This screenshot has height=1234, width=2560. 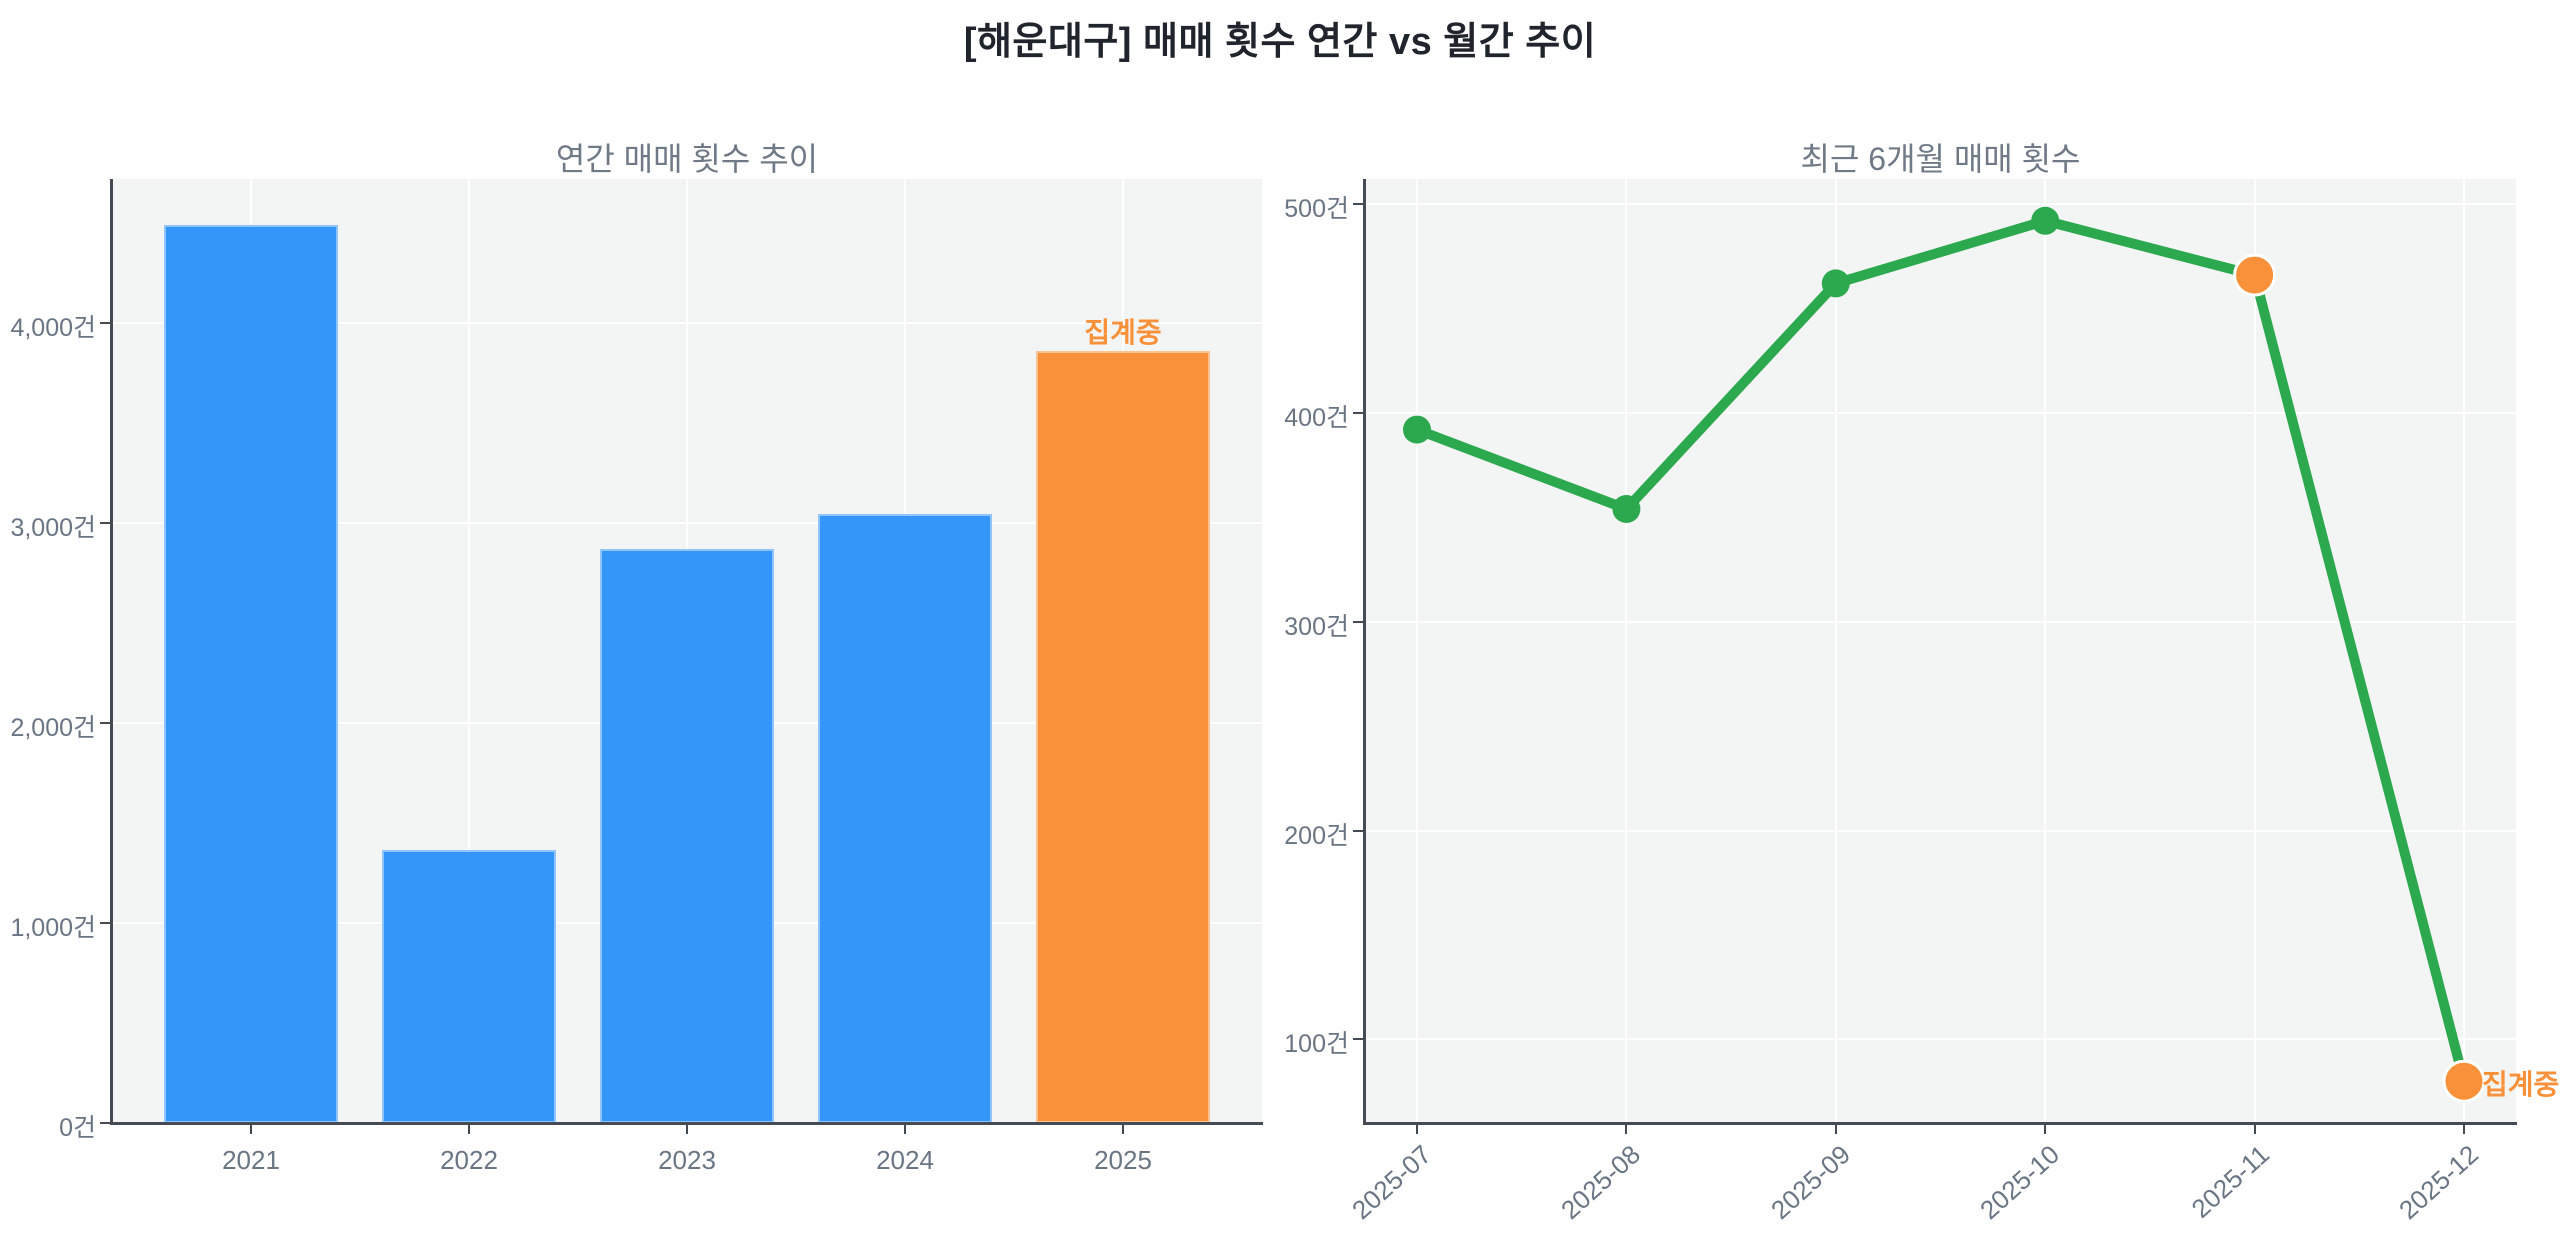 I want to click on bar-2024, so click(x=905, y=818).